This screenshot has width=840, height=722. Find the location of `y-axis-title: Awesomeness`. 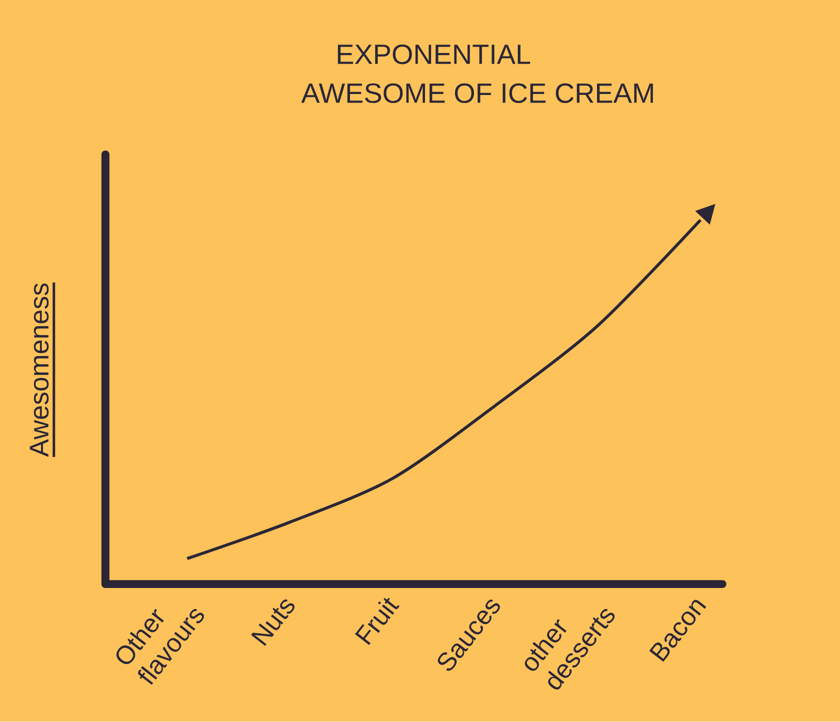

y-axis-title: Awesomeness is located at coordinates (39, 371).